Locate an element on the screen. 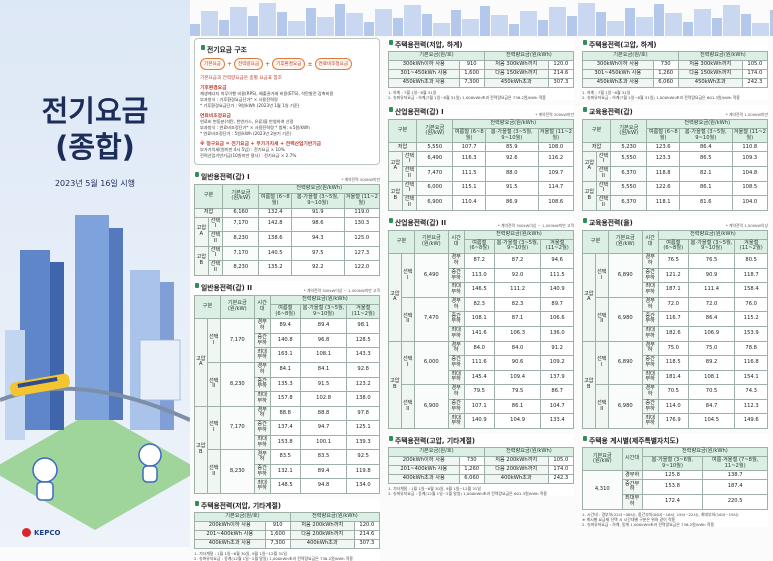 Image resolution: width=773 pixels, height=561 pixels. cell: 450kWh초과 사용 is located at coordinates (424, 82).